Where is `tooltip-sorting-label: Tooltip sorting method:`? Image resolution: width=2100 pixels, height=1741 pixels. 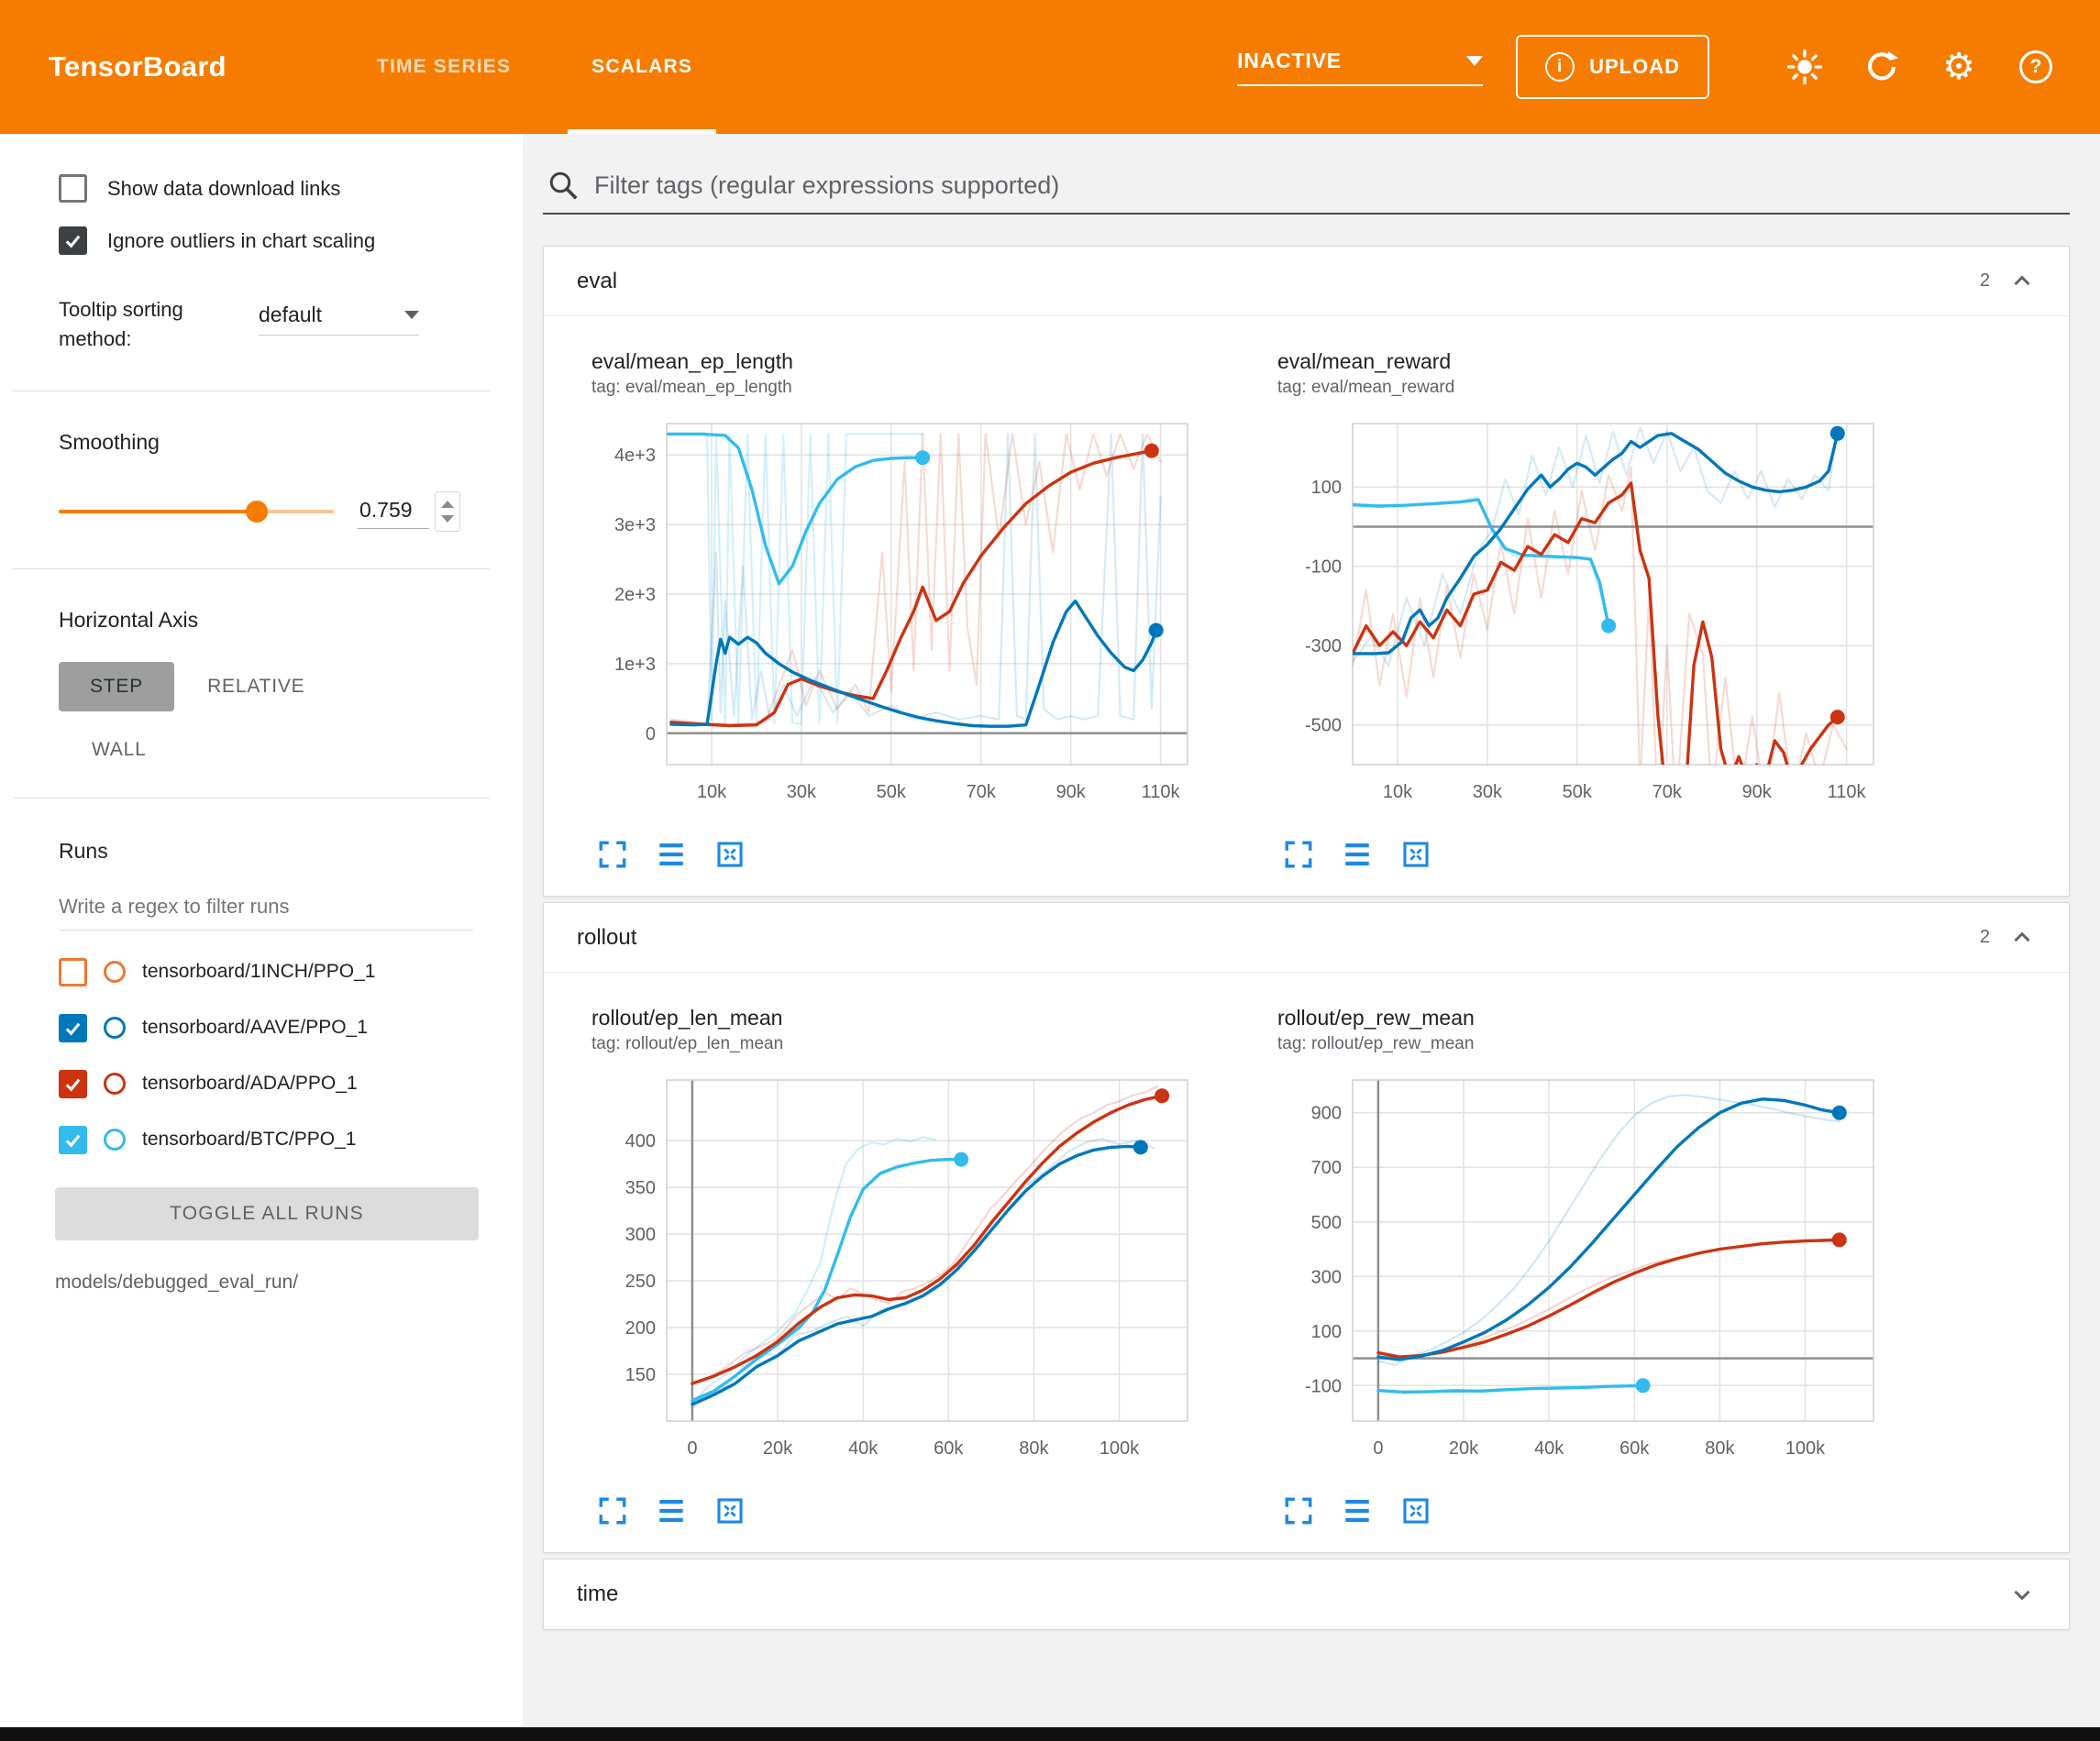
tooltip-sorting-label: Tooltip sorting method: is located at coordinates (121, 324).